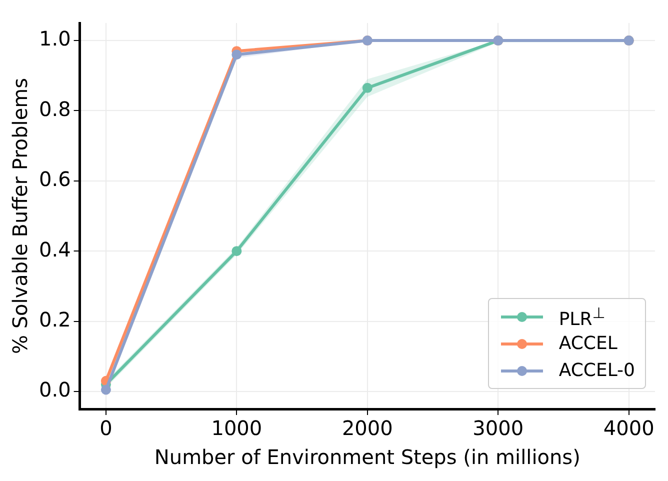 Image resolution: width=668 pixels, height=481 pixels. I want to click on x-tick-label: 0, so click(106, 428).